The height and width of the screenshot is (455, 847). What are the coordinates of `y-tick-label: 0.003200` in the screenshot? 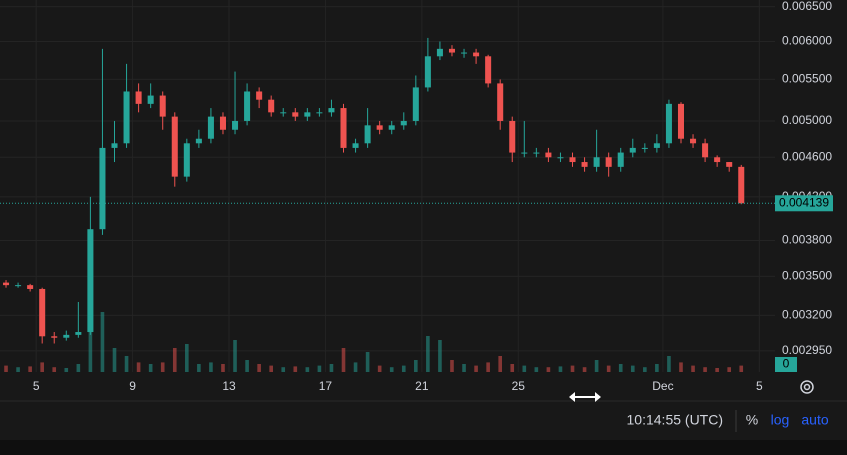 It's located at (807, 315).